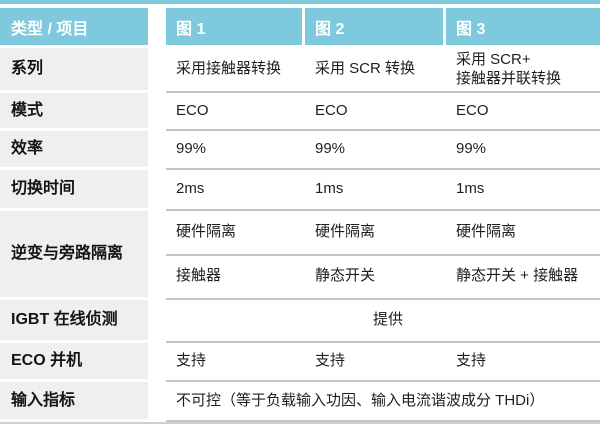 The width and height of the screenshot is (600, 428). What do you see at coordinates (74, 254) in the screenshot?
I see `row-label-isolation: 逆变与旁路隔离` at bounding box center [74, 254].